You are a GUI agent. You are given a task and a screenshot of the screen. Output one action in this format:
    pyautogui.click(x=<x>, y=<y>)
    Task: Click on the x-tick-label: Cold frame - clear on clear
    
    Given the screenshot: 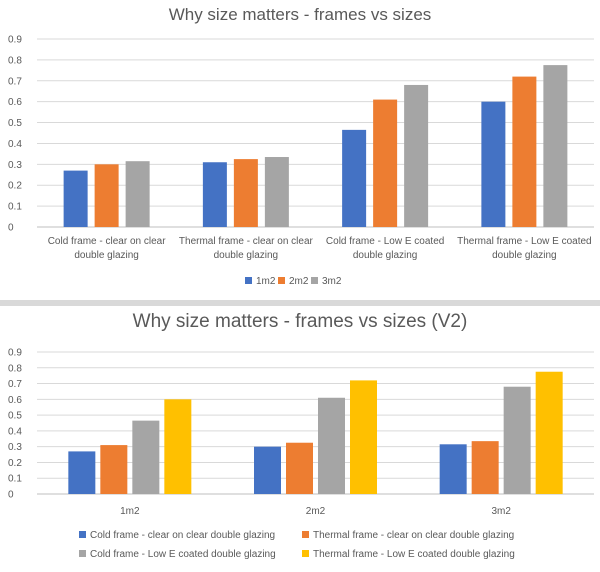 What is the action you would take?
    pyautogui.click(x=107, y=241)
    